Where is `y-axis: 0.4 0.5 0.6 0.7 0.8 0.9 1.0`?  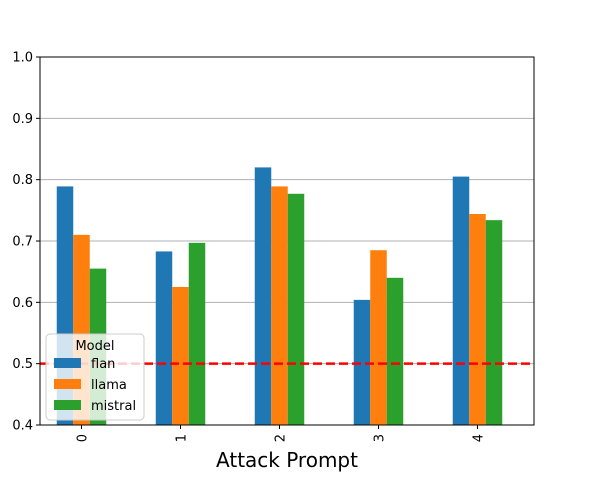 y-axis: 0.4 0.5 0.6 0.7 0.8 0.9 1.0 is located at coordinates (26, 242).